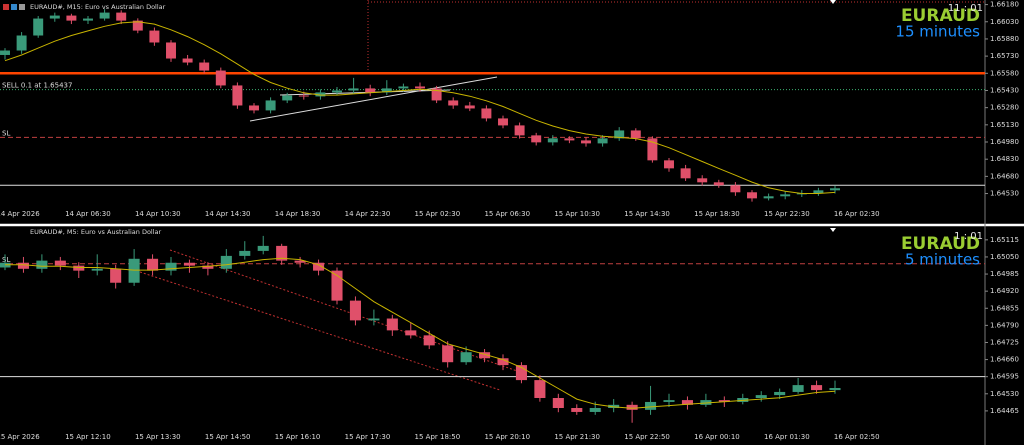 The image size is (1024, 445). What do you see at coordinates (1004, 176) in the screenshot?
I see `y-tick-label: 1.64680` at bounding box center [1004, 176].